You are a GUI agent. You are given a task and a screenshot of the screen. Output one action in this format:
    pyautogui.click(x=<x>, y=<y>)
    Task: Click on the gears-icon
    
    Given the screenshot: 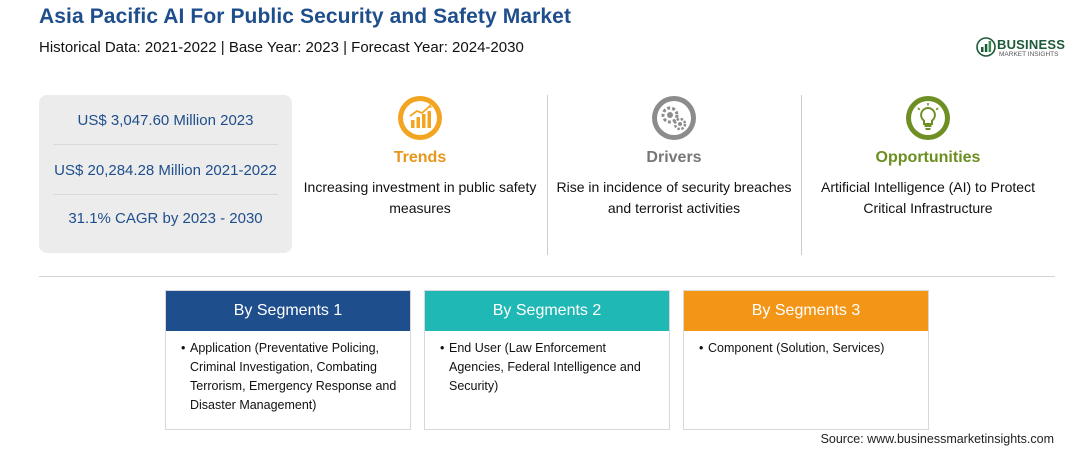 What is the action you would take?
    pyautogui.click(x=674, y=118)
    